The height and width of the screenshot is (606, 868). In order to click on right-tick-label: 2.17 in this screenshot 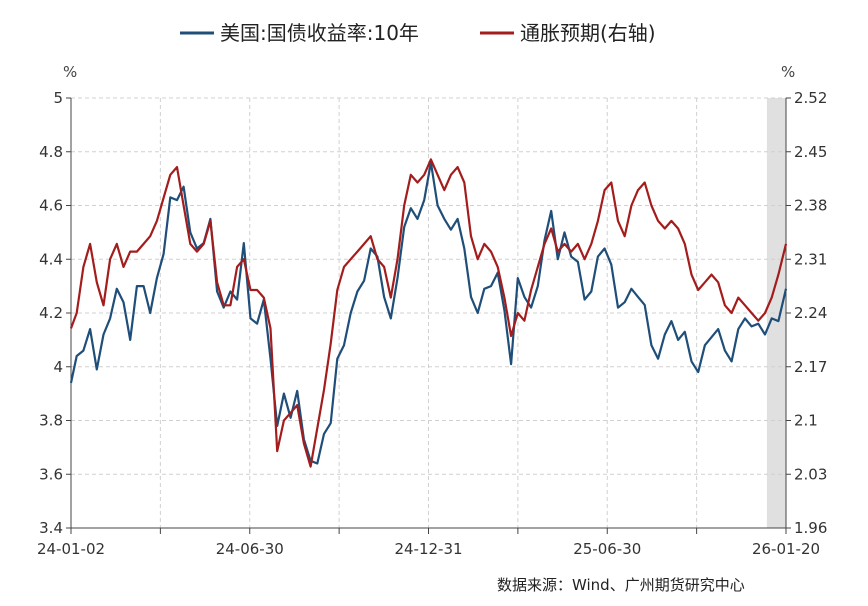, I will do `click(810, 367)`.